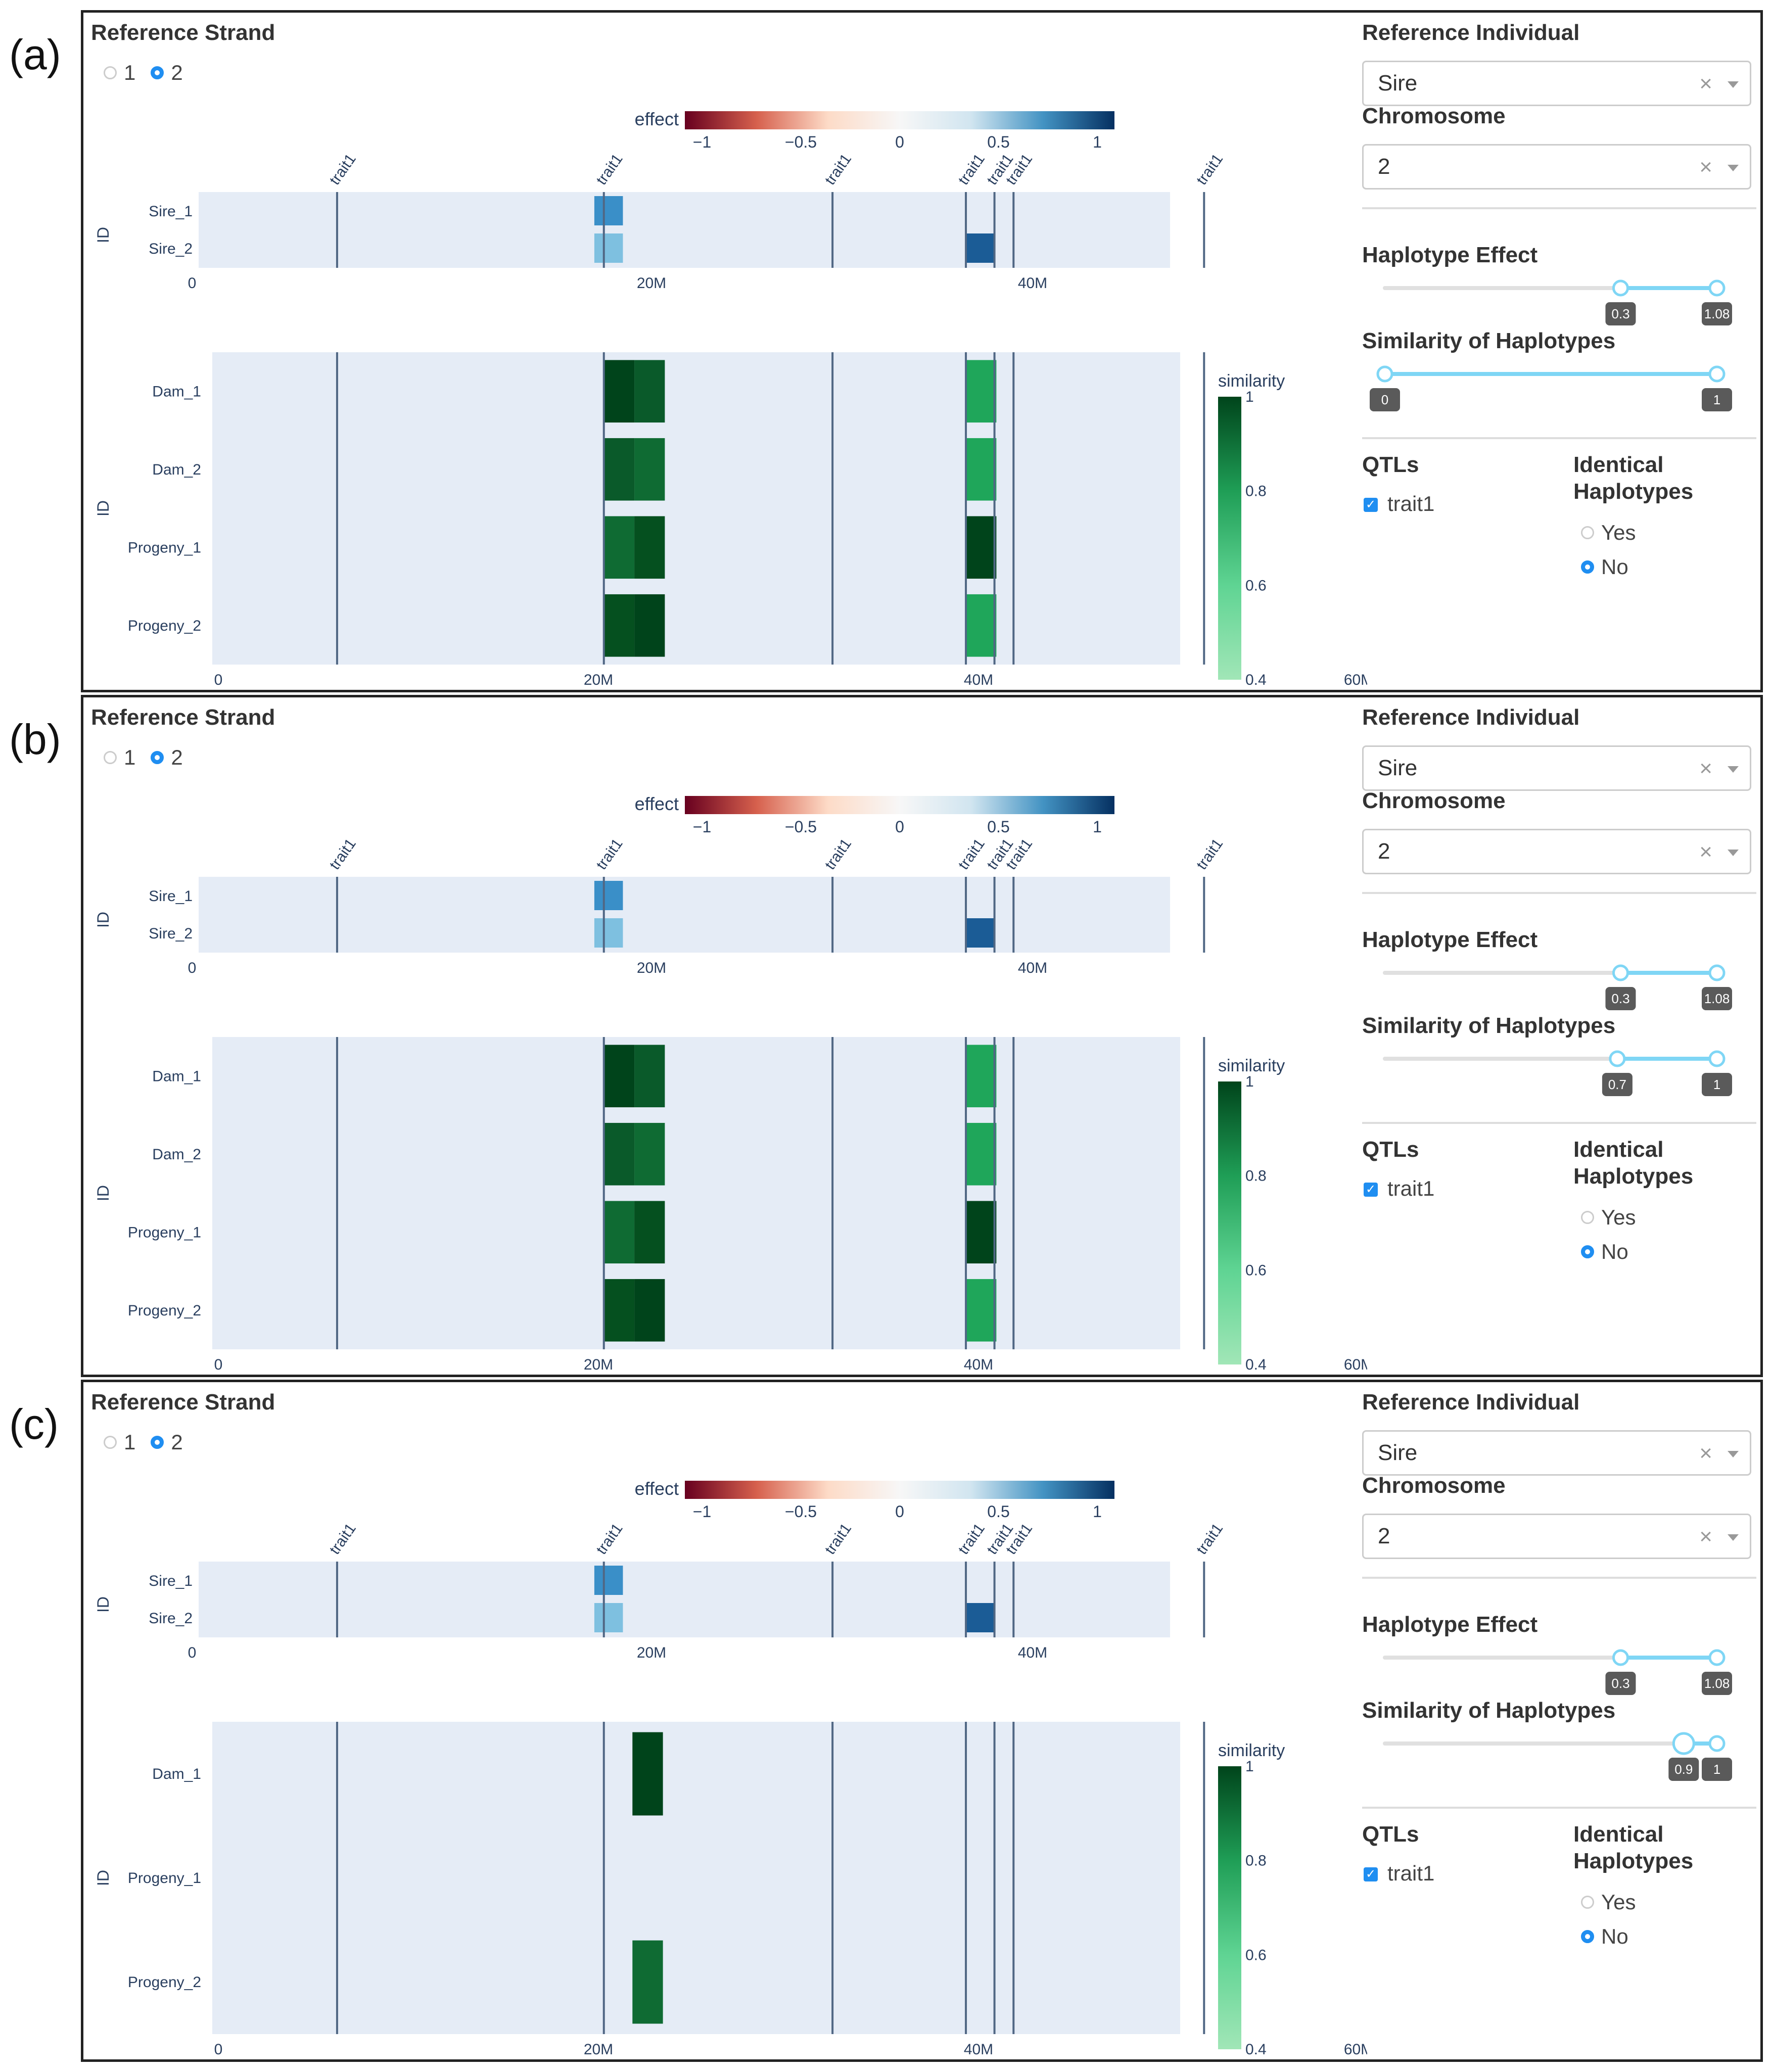 The image size is (1771, 2072). Describe the element at coordinates (1559, 1756) in the screenshot. I see `similarity-slider: 0.9 1` at that location.